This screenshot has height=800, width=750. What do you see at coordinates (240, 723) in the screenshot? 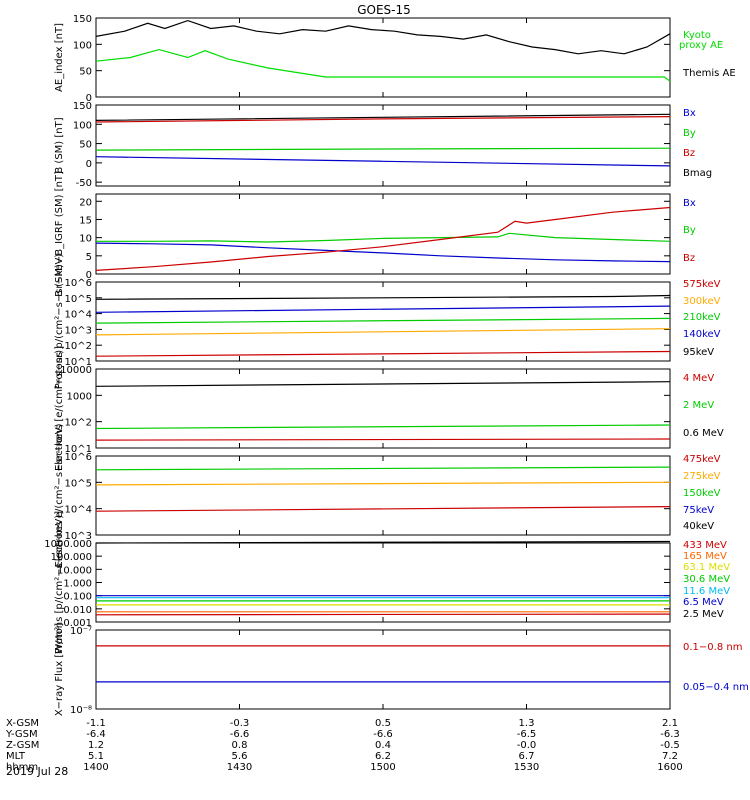
I see `ephemeris-value: -0.3` at bounding box center [240, 723].